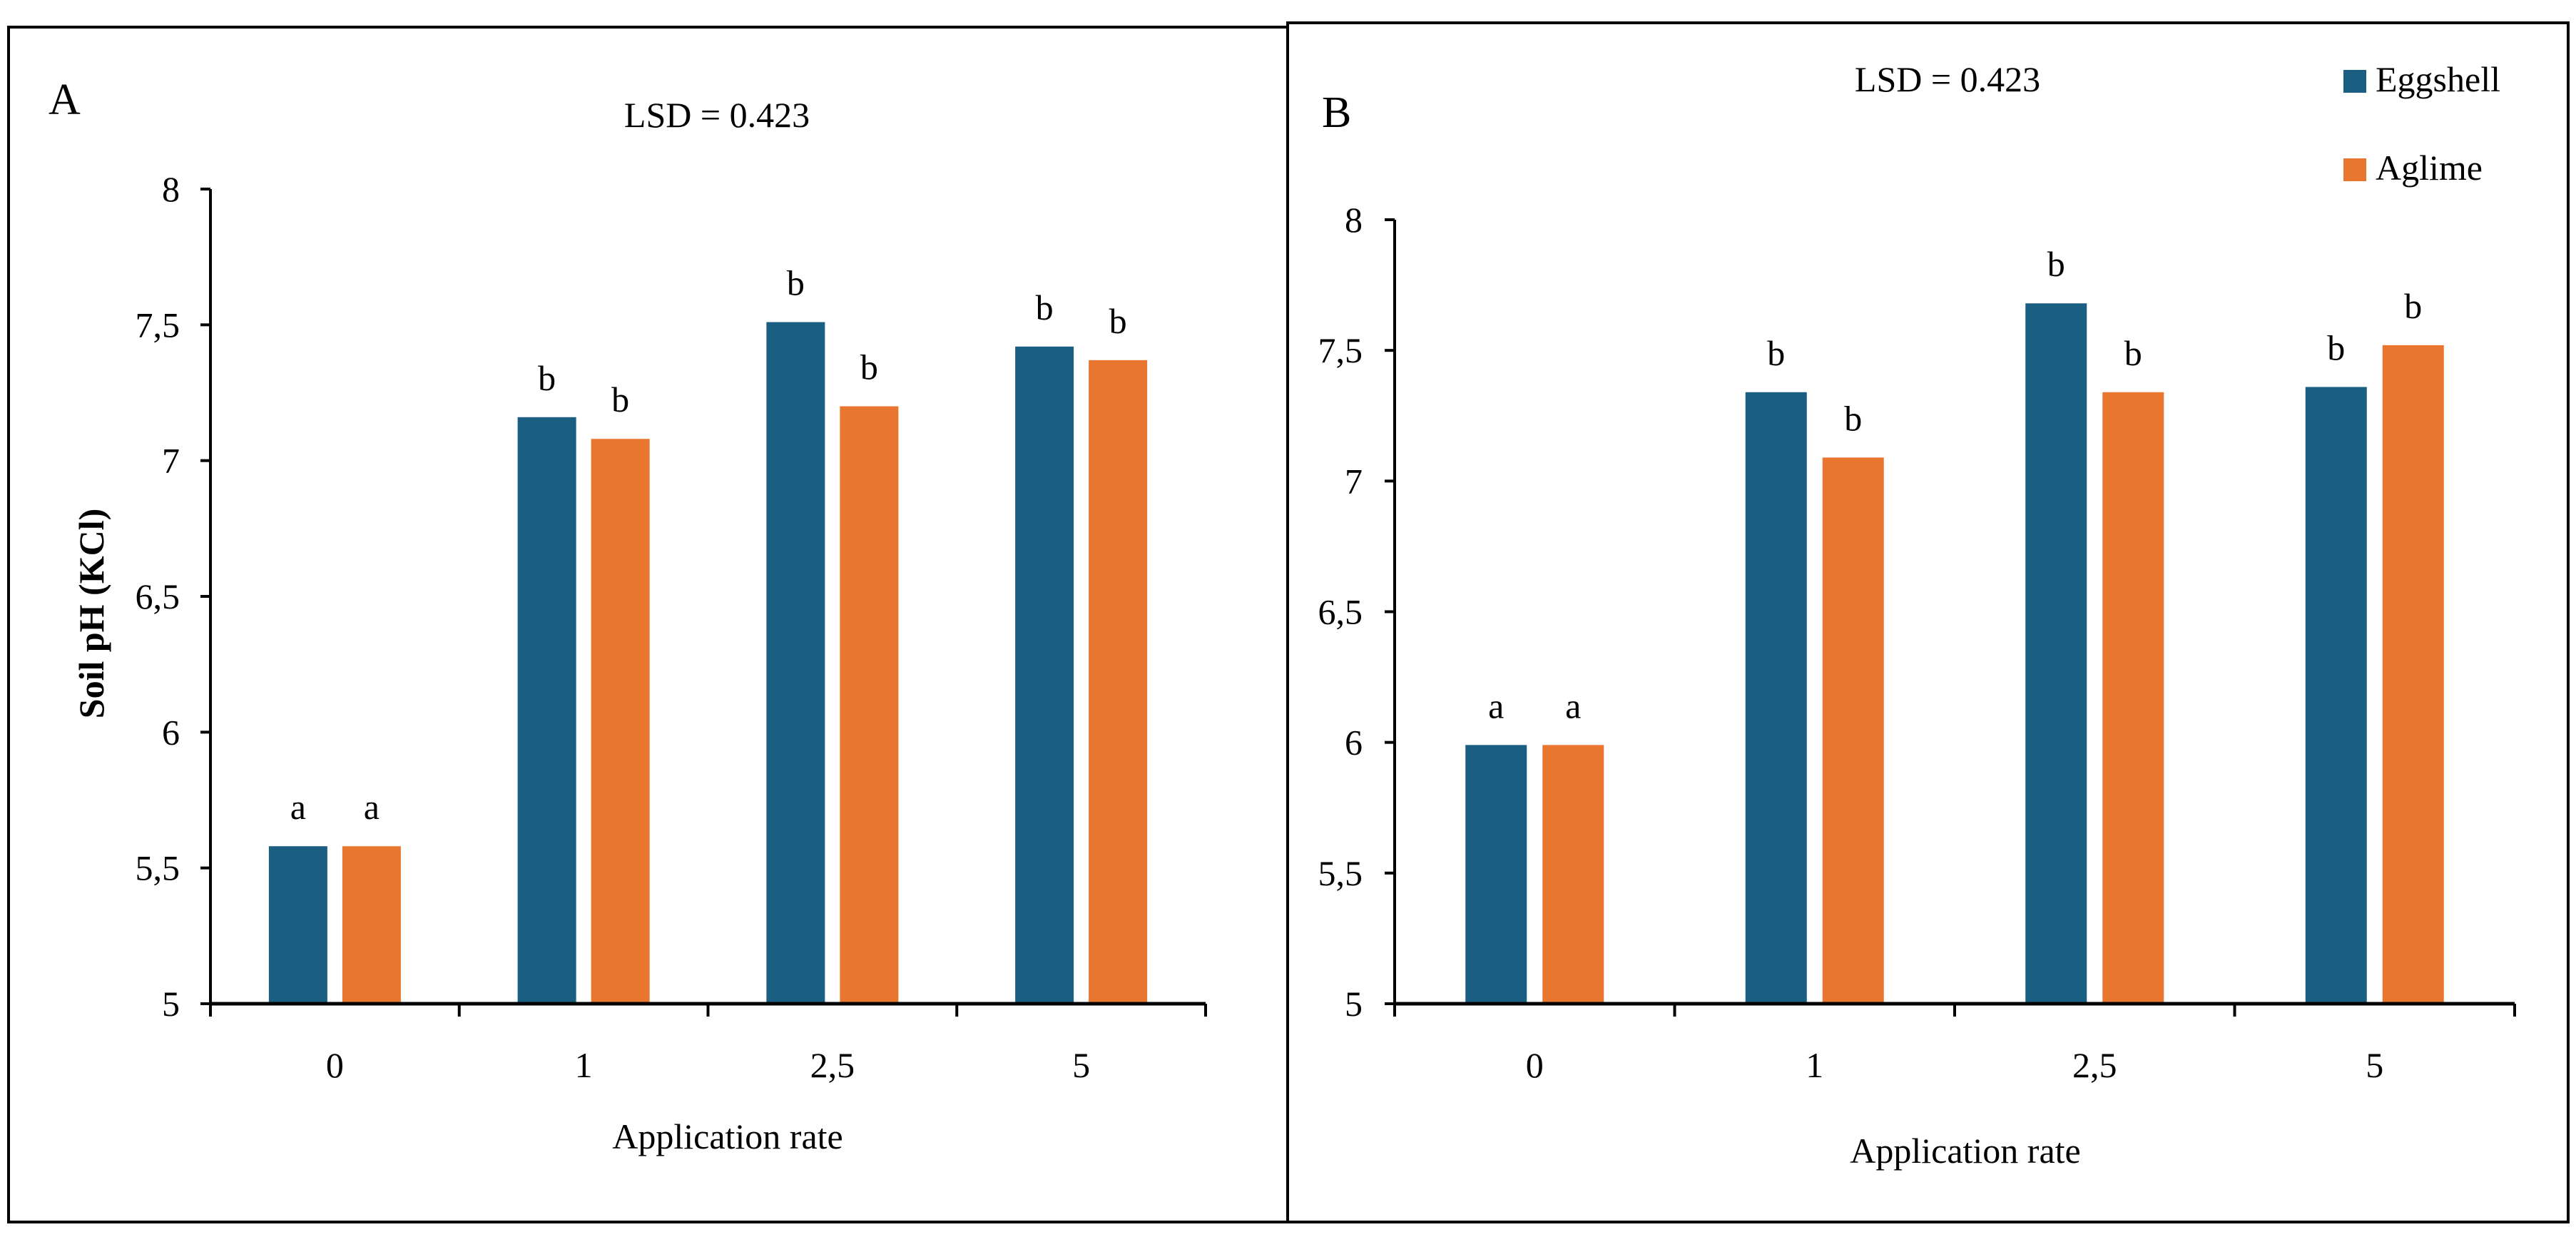 This screenshot has width=2576, height=1242. Describe the element at coordinates (1814, 1065) in the screenshot. I see `panel-b-xtick-label: 1` at that location.